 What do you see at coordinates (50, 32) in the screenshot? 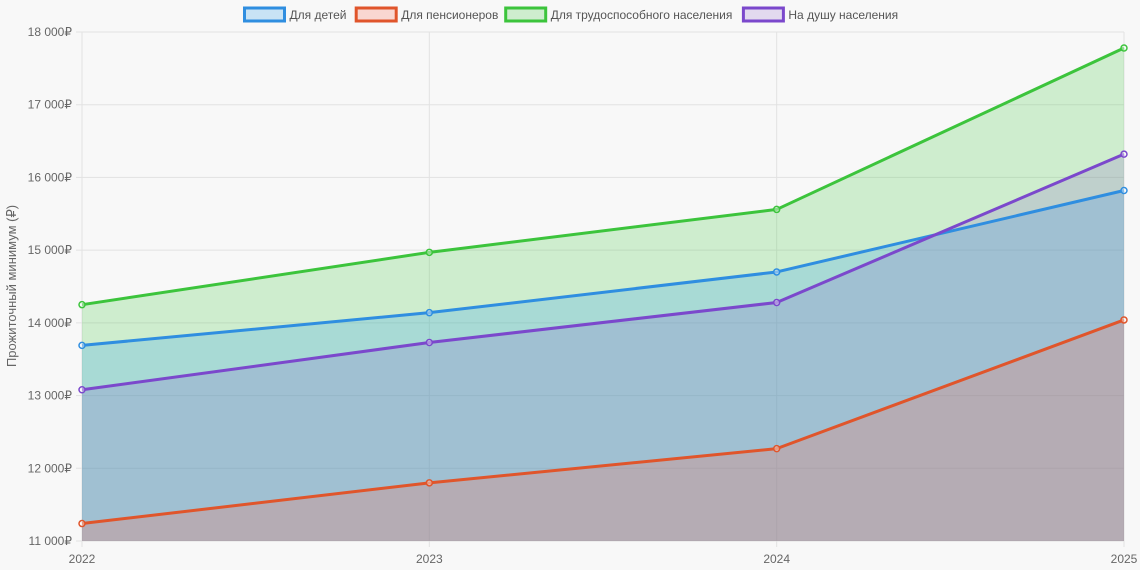
I see `y-tick-label: 18 000₽` at bounding box center [50, 32].